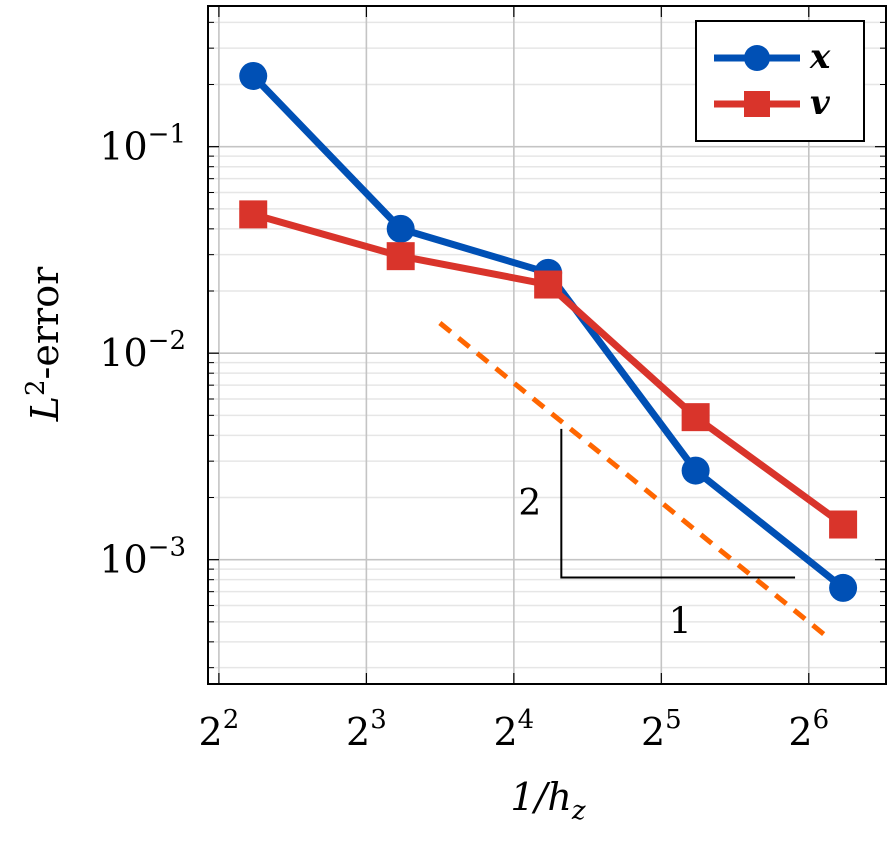 This screenshot has width=892, height=841. What do you see at coordinates (529, 503) in the screenshot?
I see `slope-rise-label: 2` at bounding box center [529, 503].